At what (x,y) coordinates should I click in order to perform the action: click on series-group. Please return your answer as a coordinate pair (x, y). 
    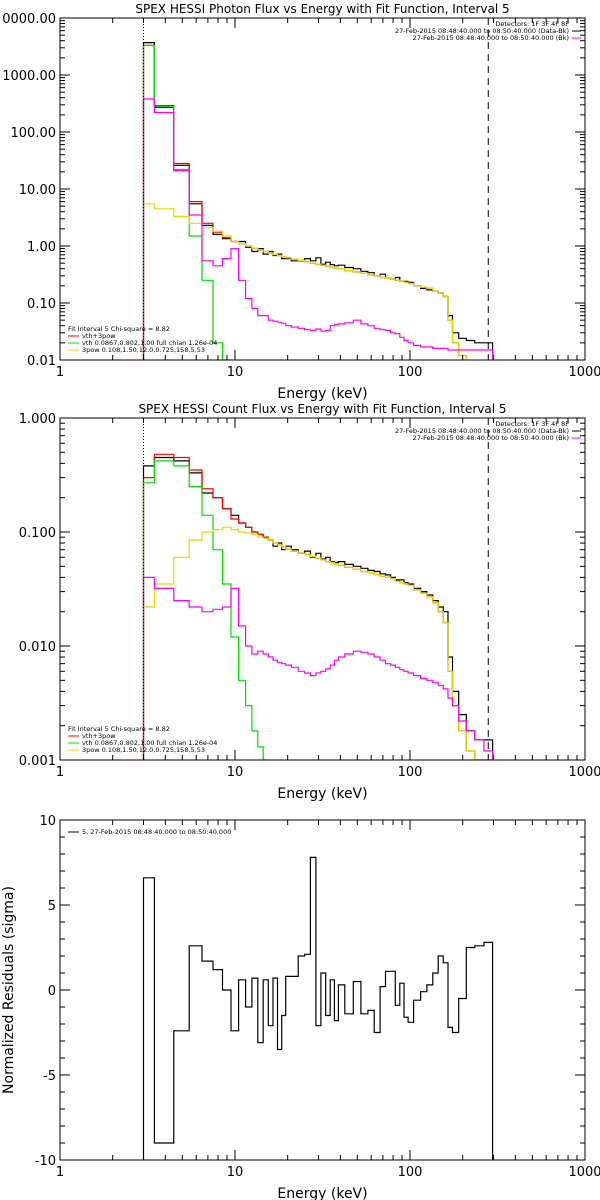
    Looking at the image, I should click on (318, 1008).